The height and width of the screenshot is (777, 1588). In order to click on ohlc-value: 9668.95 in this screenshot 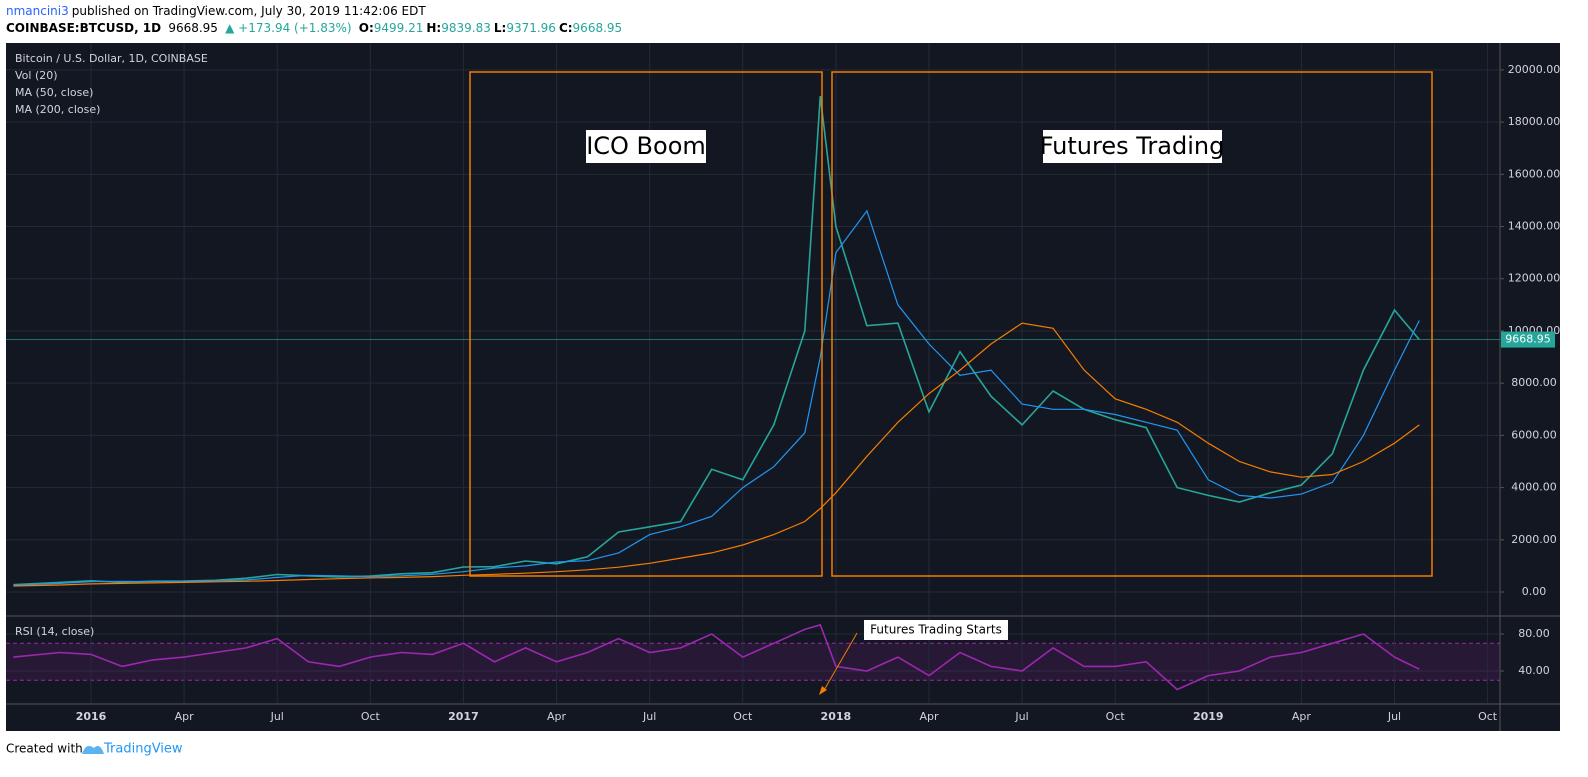, I will do `click(597, 28)`.